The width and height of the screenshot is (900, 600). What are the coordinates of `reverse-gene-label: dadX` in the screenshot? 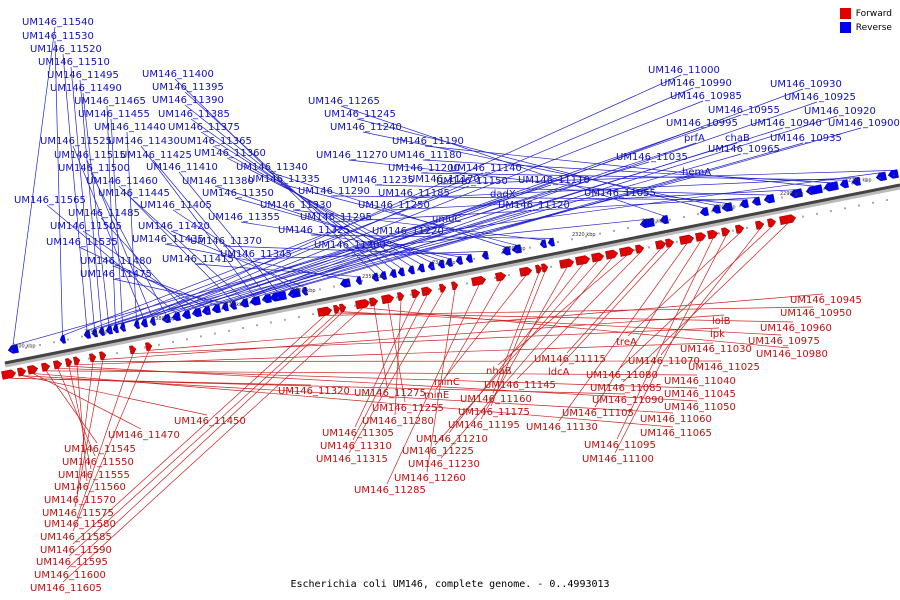 It's located at (503, 194).